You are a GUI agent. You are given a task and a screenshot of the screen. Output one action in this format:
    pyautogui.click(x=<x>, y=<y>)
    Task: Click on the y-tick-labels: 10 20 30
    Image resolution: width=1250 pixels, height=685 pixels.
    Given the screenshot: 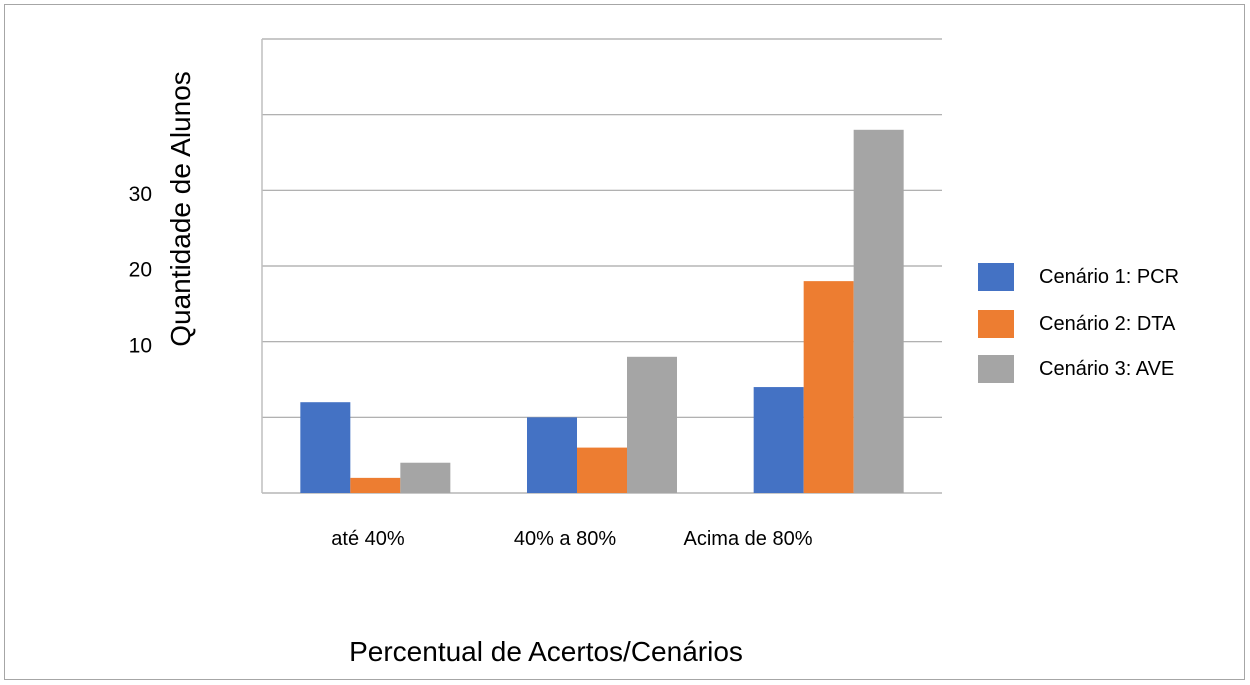 What is the action you would take?
    pyautogui.click(x=140, y=270)
    